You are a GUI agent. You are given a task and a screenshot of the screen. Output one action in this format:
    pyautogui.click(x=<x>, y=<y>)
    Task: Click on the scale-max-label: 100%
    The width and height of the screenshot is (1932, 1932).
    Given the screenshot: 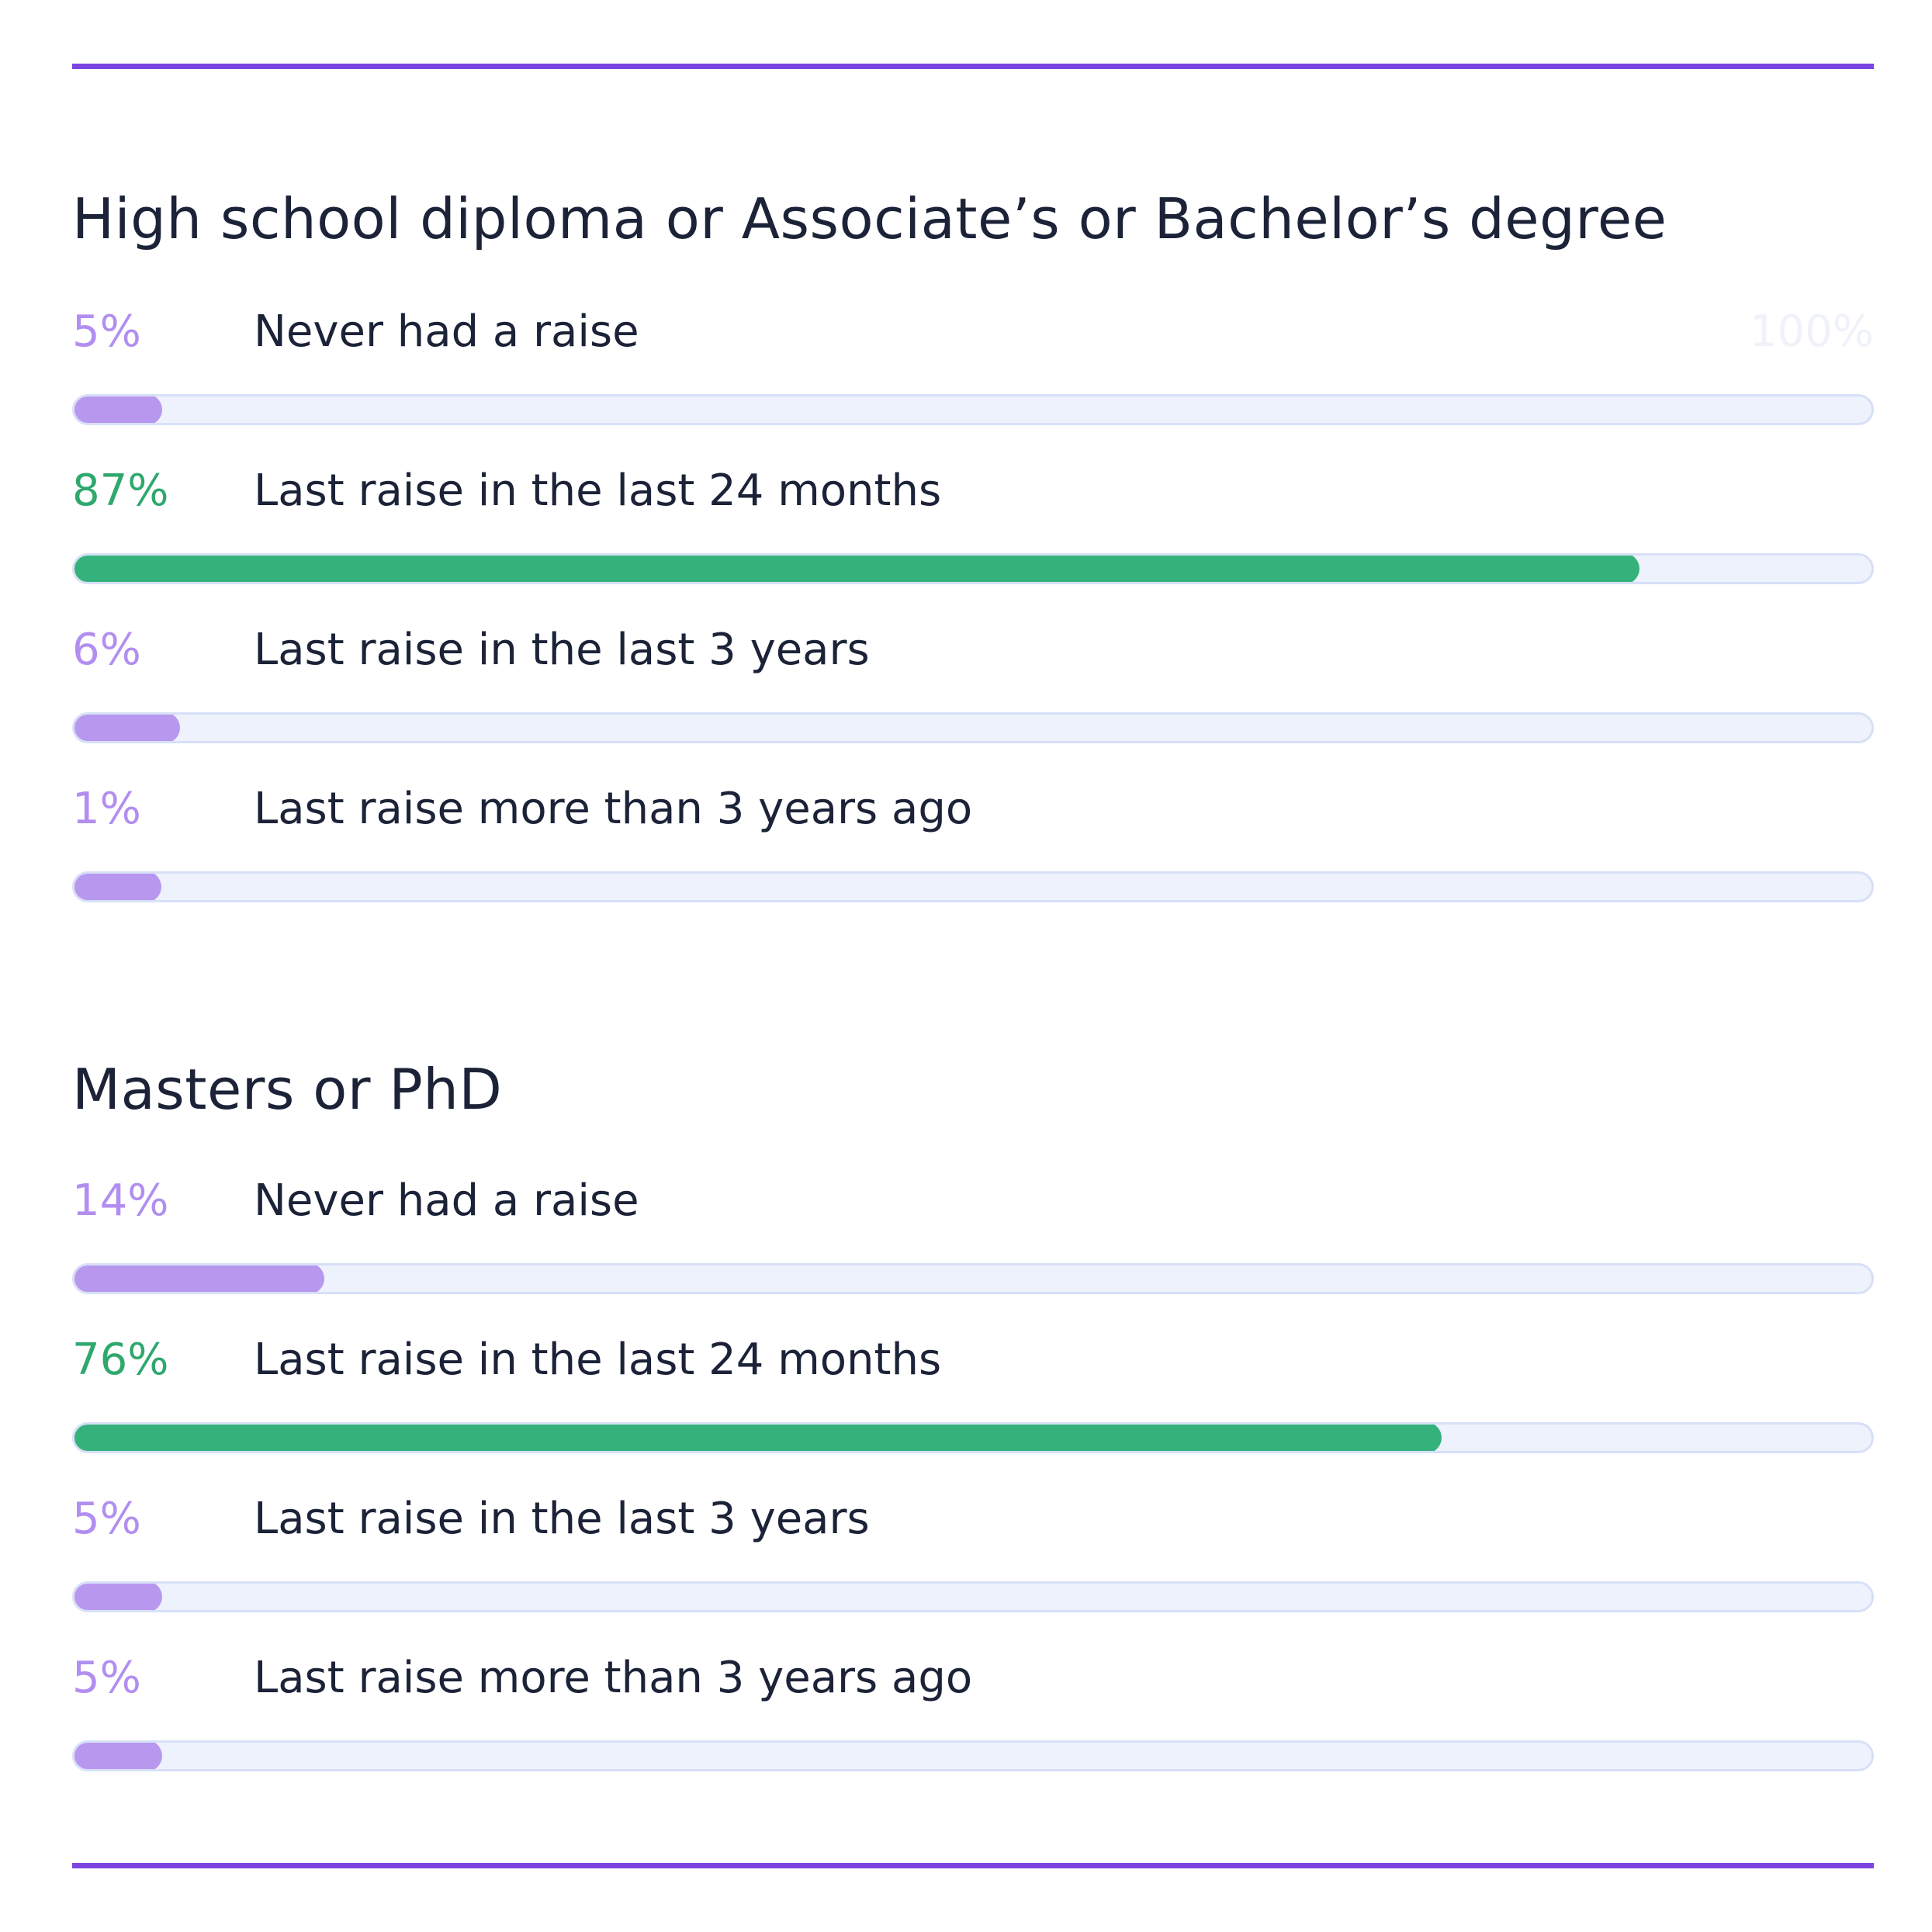 What is the action you would take?
    pyautogui.click(x=1811, y=331)
    